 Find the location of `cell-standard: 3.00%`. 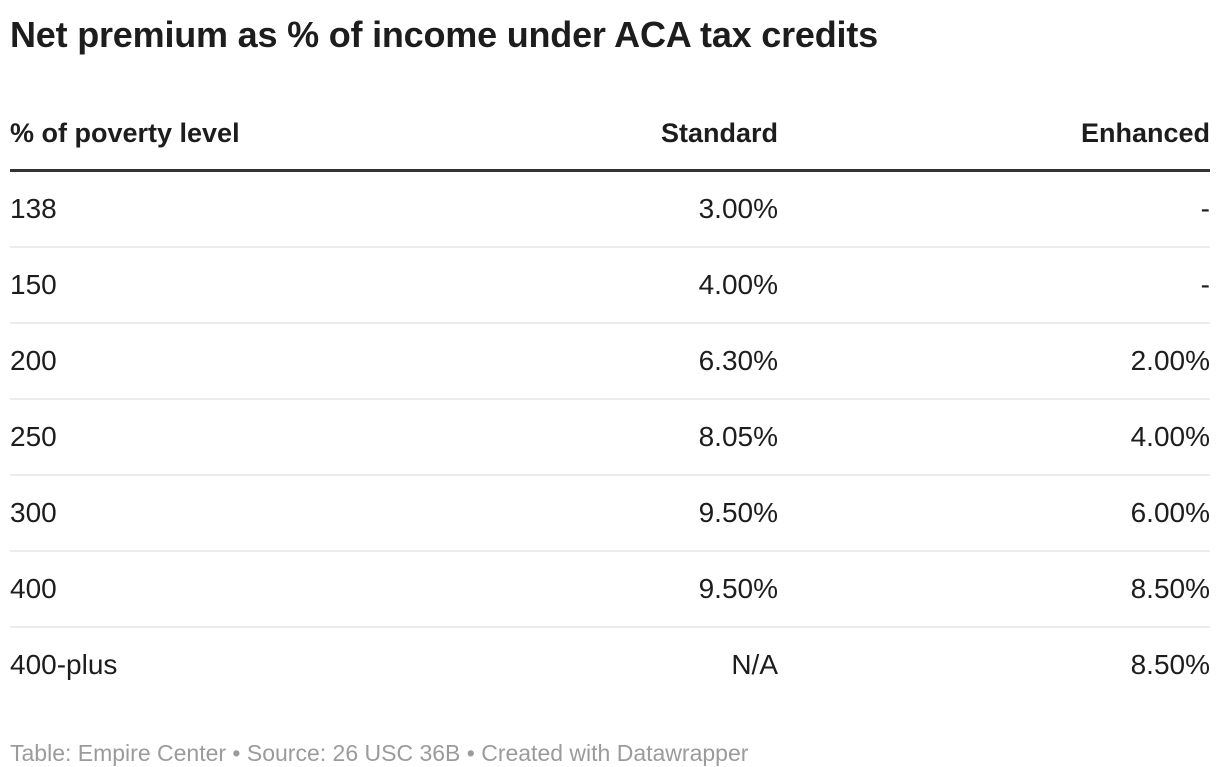

cell-standard: 3.00% is located at coordinates (664, 209).